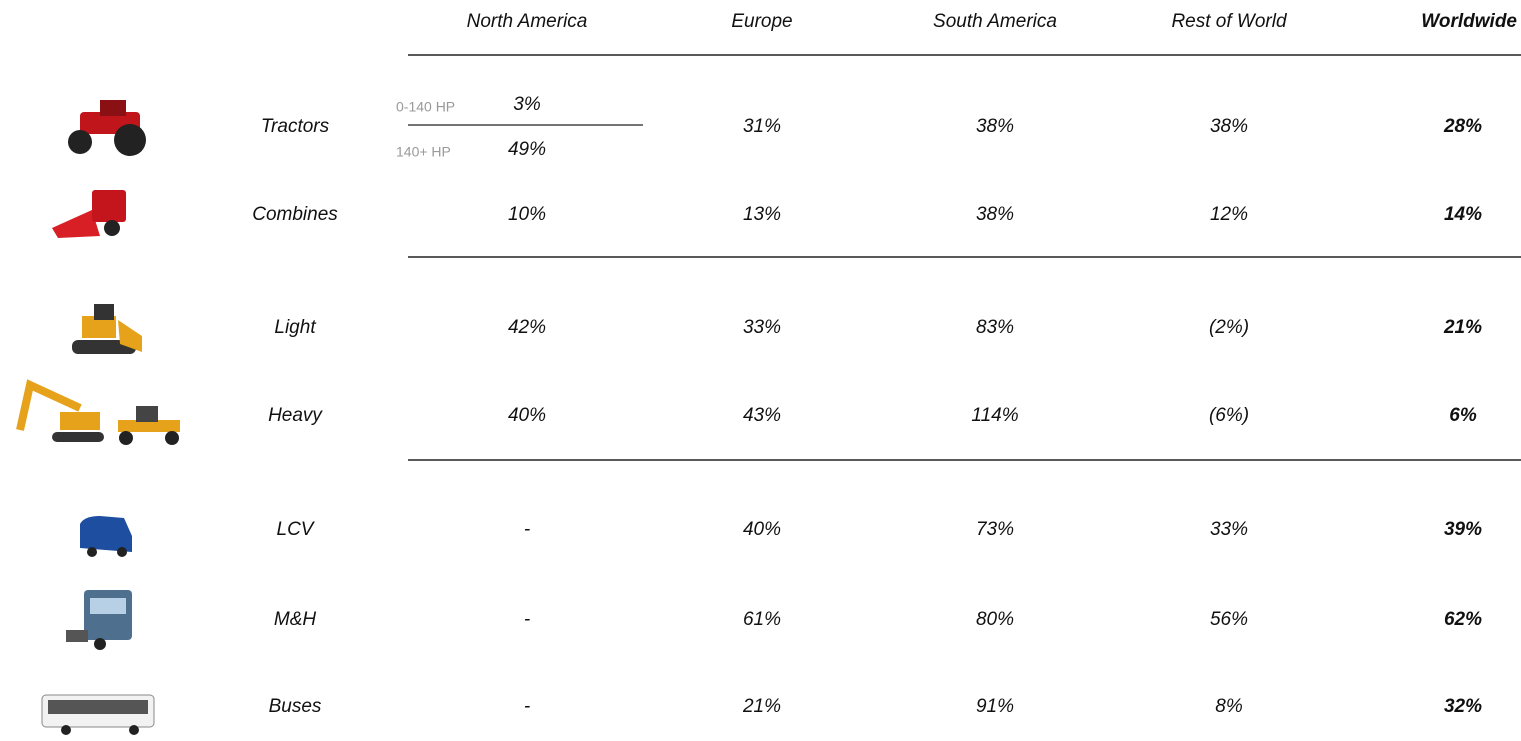 This screenshot has height=741, width=1521. I want to click on cell-value: 13%, so click(762, 214).